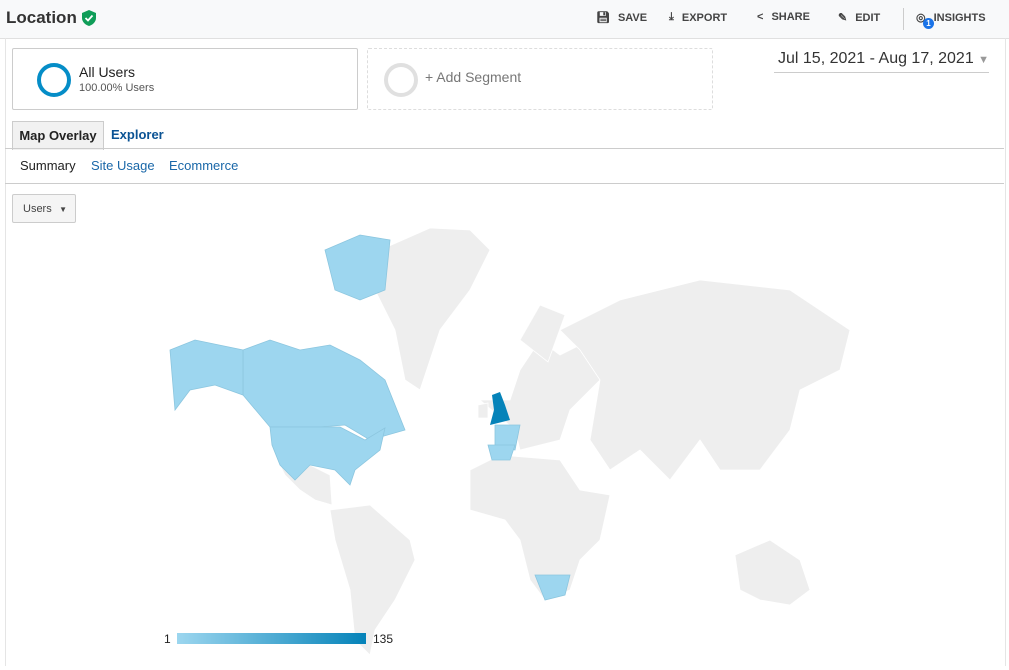  Describe the element at coordinates (383, 639) in the screenshot. I see `legend-max: 135` at that location.